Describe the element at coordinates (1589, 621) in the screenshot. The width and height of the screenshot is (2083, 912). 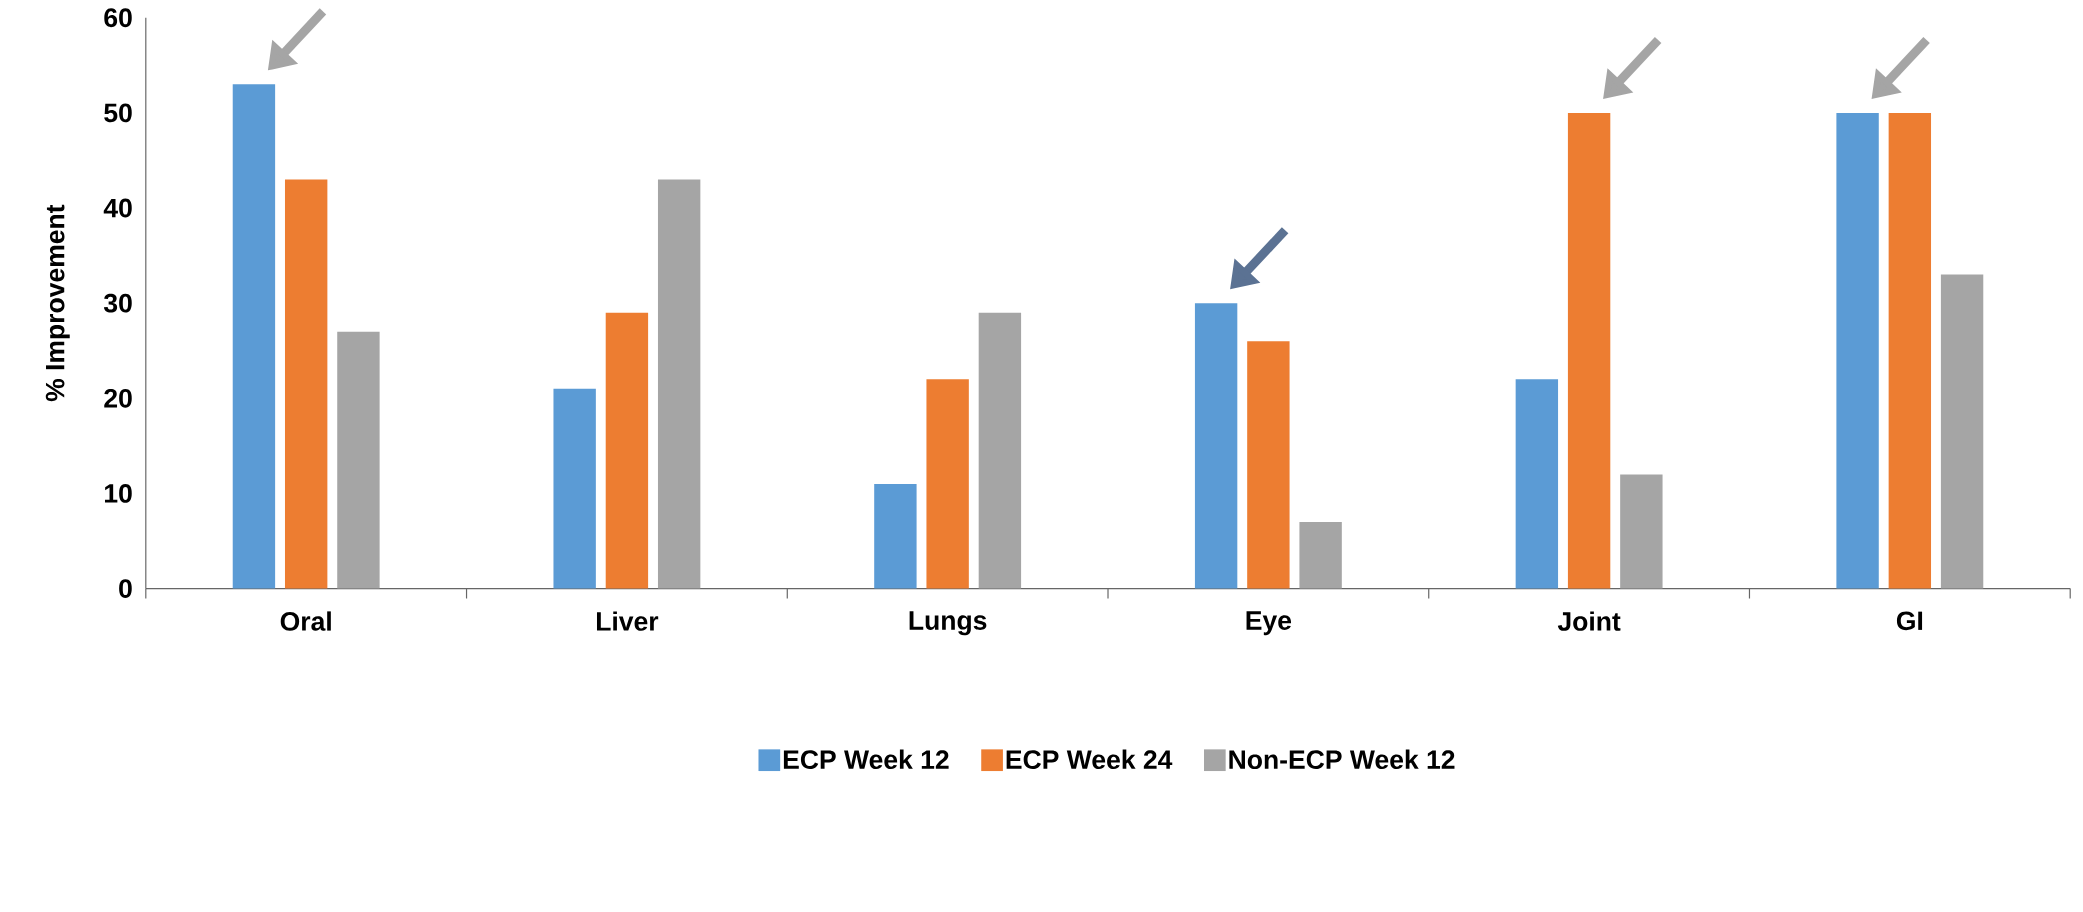
I see `x-tick-label: Joint` at that location.